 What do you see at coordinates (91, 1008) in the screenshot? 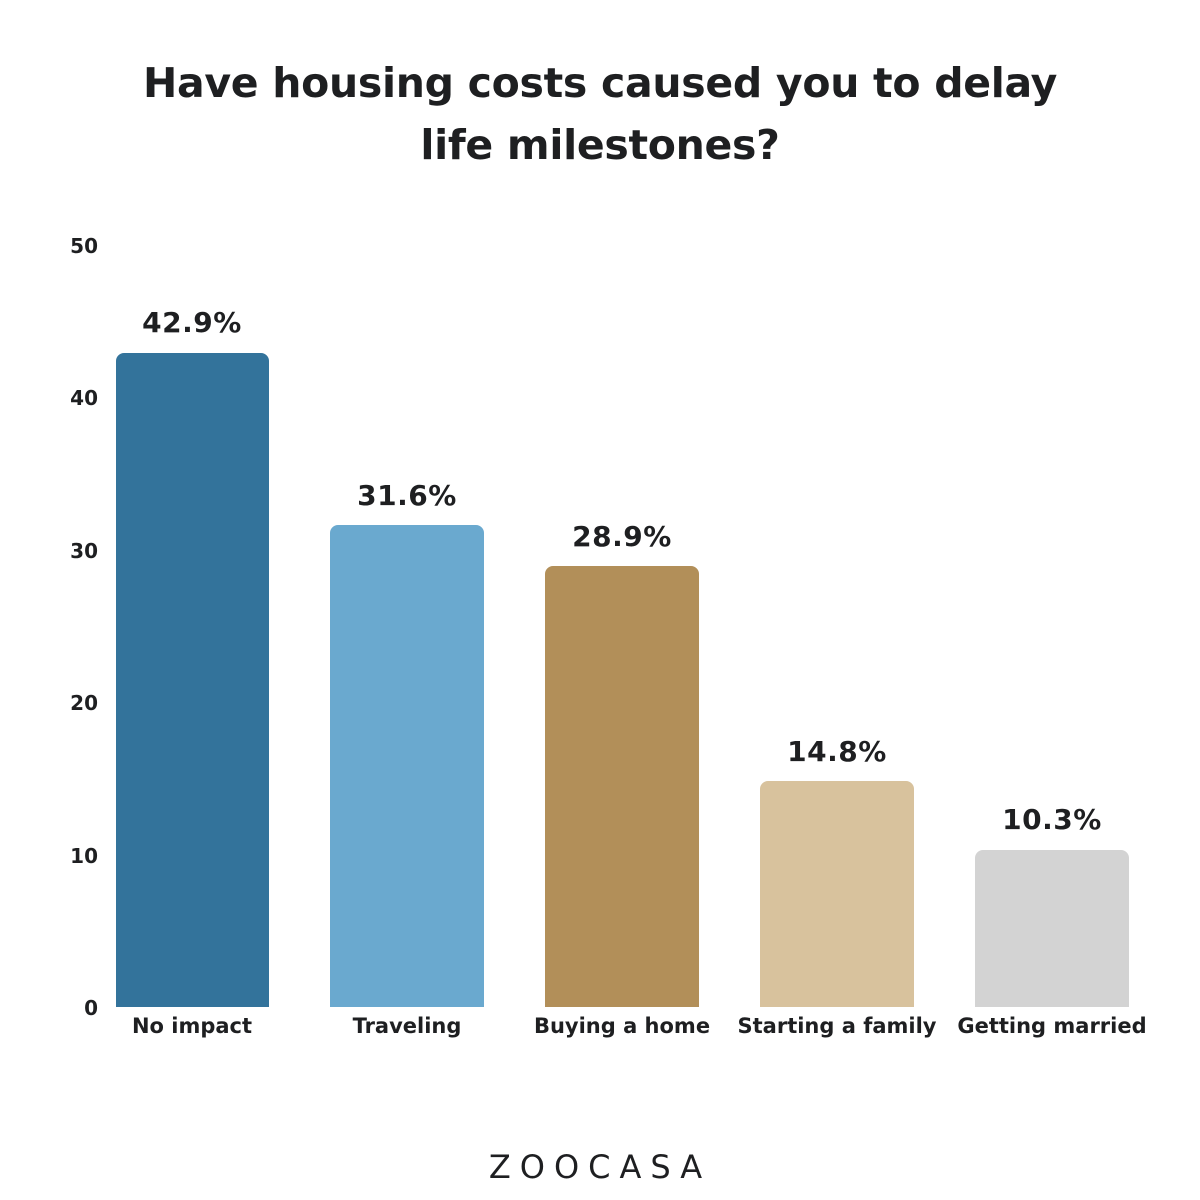
I see `y-tick-0: 0` at bounding box center [91, 1008].